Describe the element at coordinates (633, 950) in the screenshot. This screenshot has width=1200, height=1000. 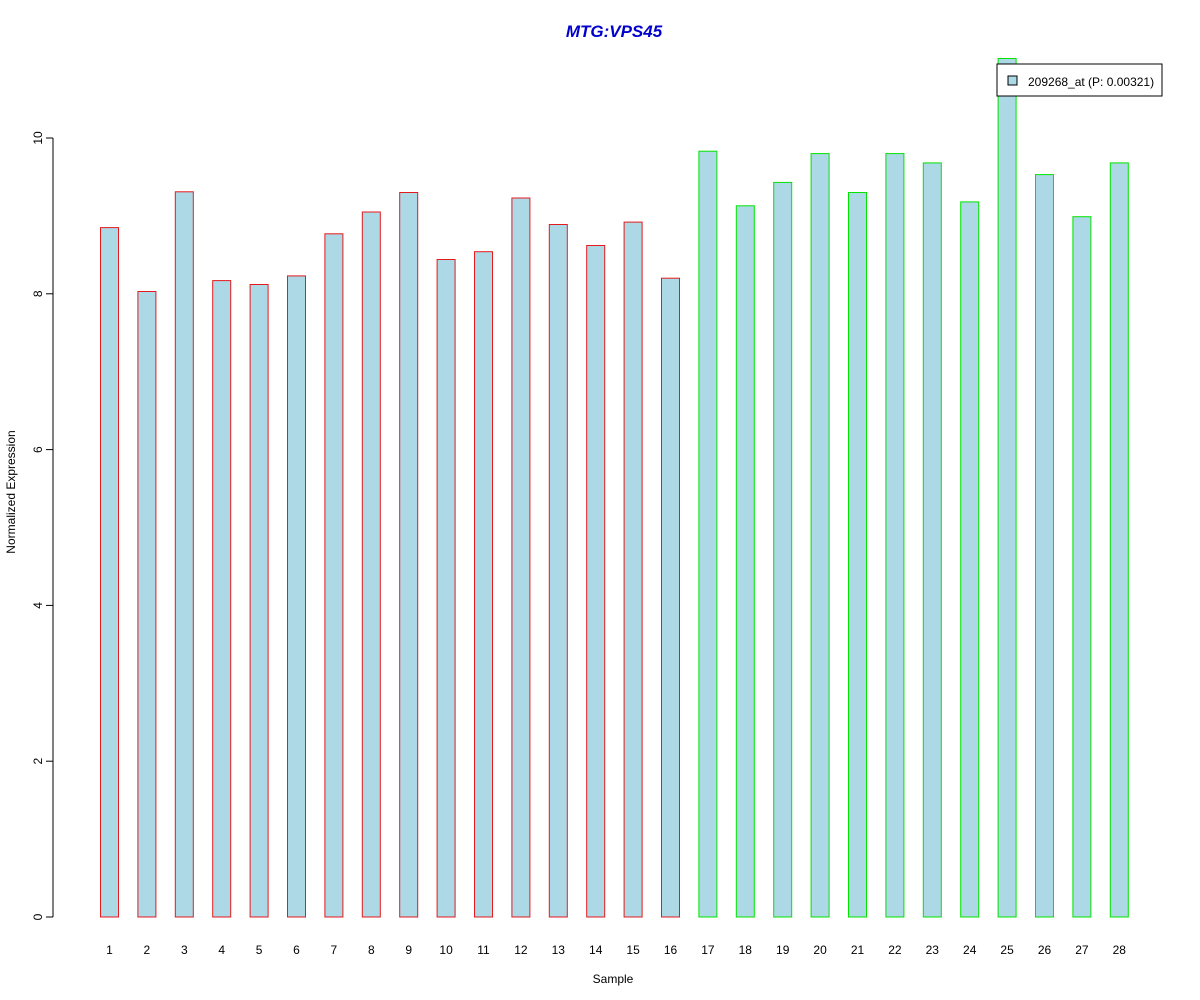
I see `x-tick-label: 15` at that location.